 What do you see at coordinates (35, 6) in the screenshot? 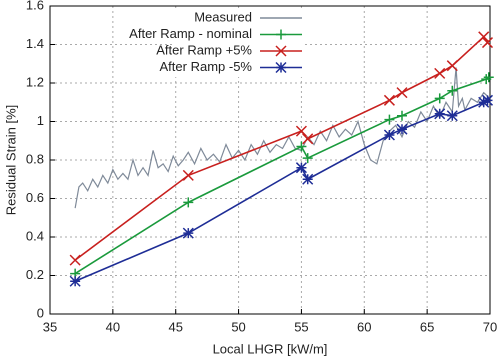
I see `y-tick-label: 1.6` at bounding box center [35, 6].